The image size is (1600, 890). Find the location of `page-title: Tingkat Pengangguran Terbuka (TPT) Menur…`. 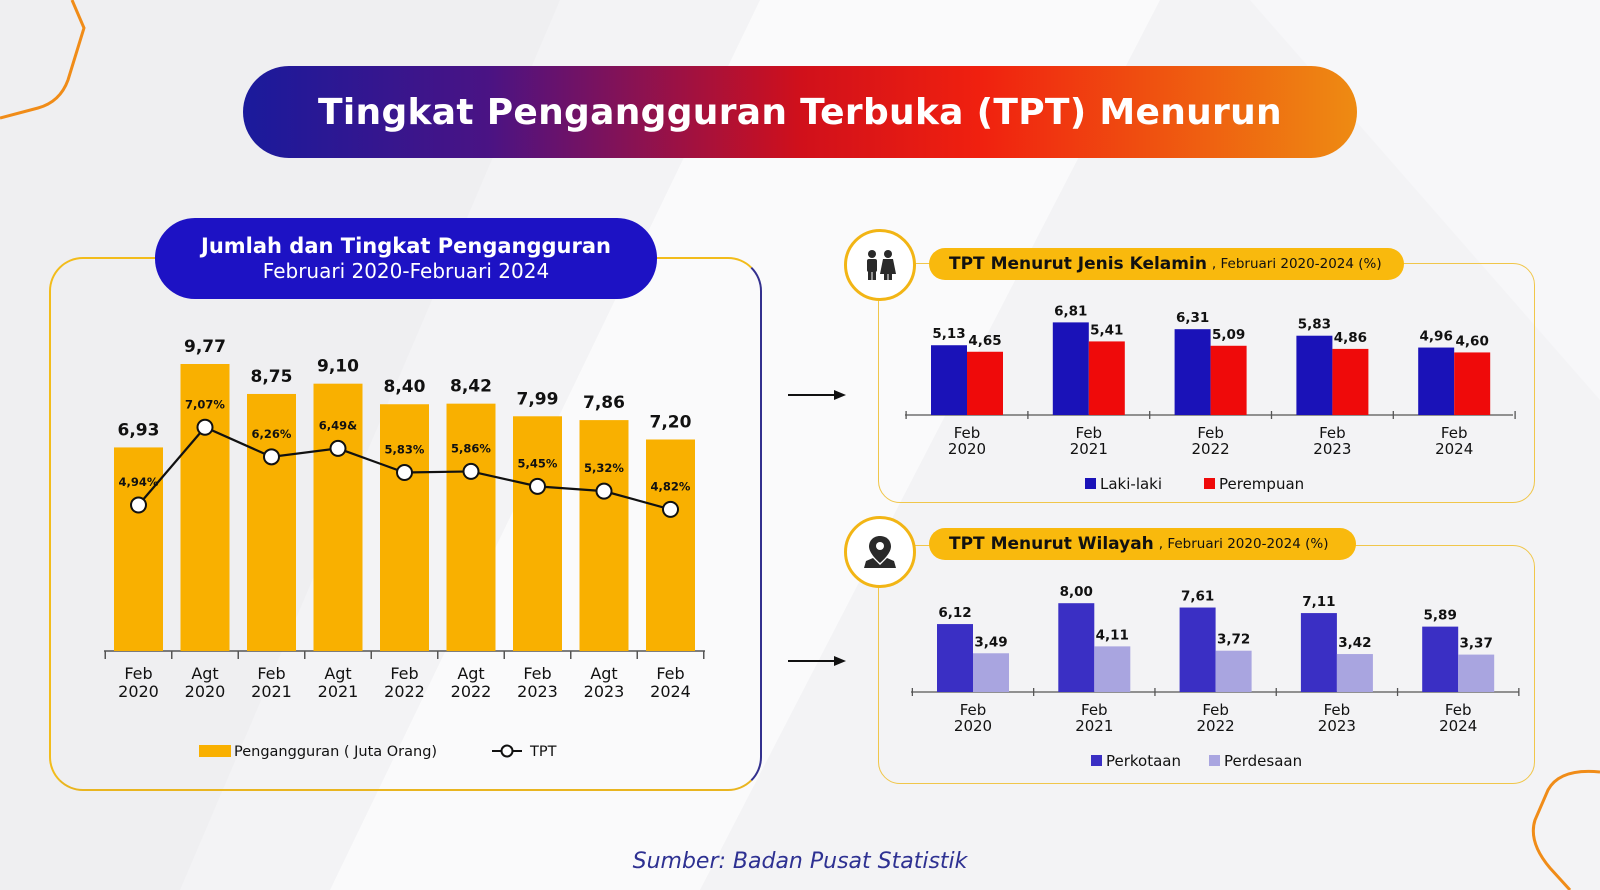

page-title: Tingkat Pengangguran Terbuka (TPT) Menur… is located at coordinates (800, 112).